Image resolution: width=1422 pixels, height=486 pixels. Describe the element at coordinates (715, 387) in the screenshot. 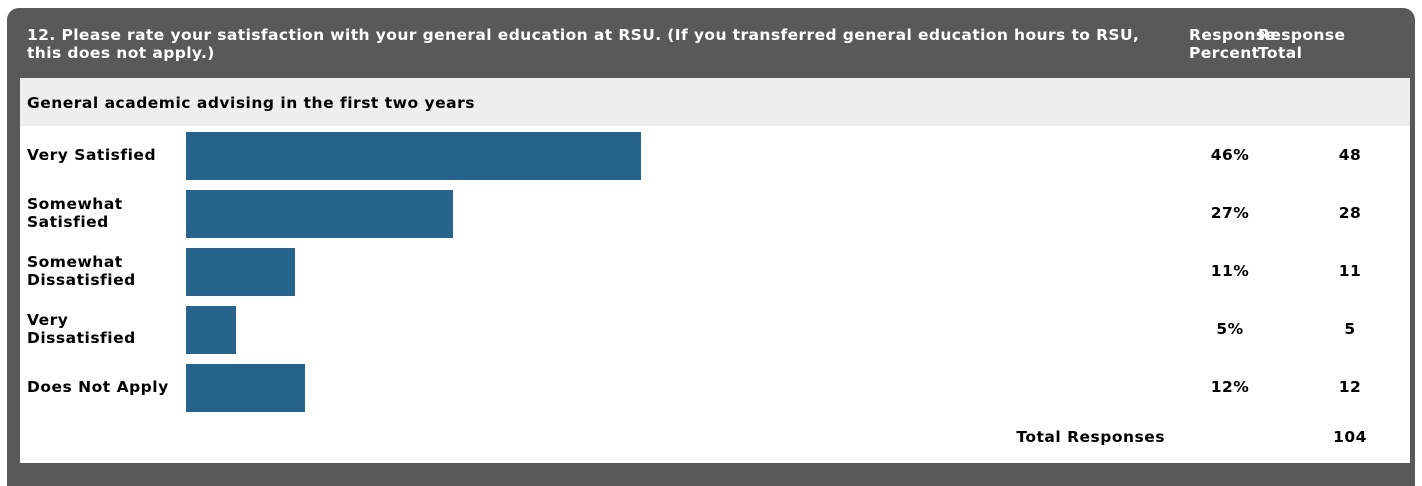

I see `response-row: Does Not Apply 12% 12` at that location.